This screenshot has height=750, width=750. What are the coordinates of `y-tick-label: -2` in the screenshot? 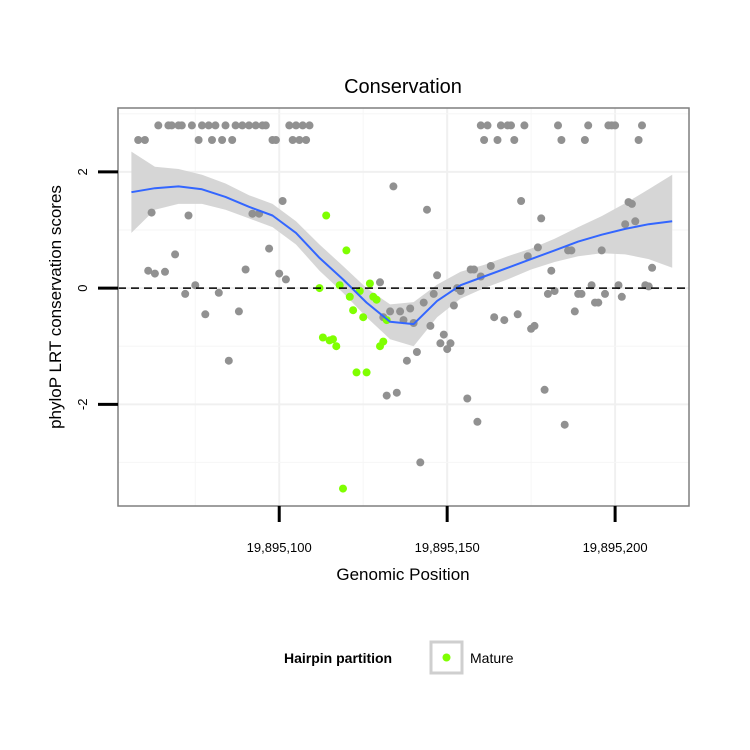 It's located at (82, 405).